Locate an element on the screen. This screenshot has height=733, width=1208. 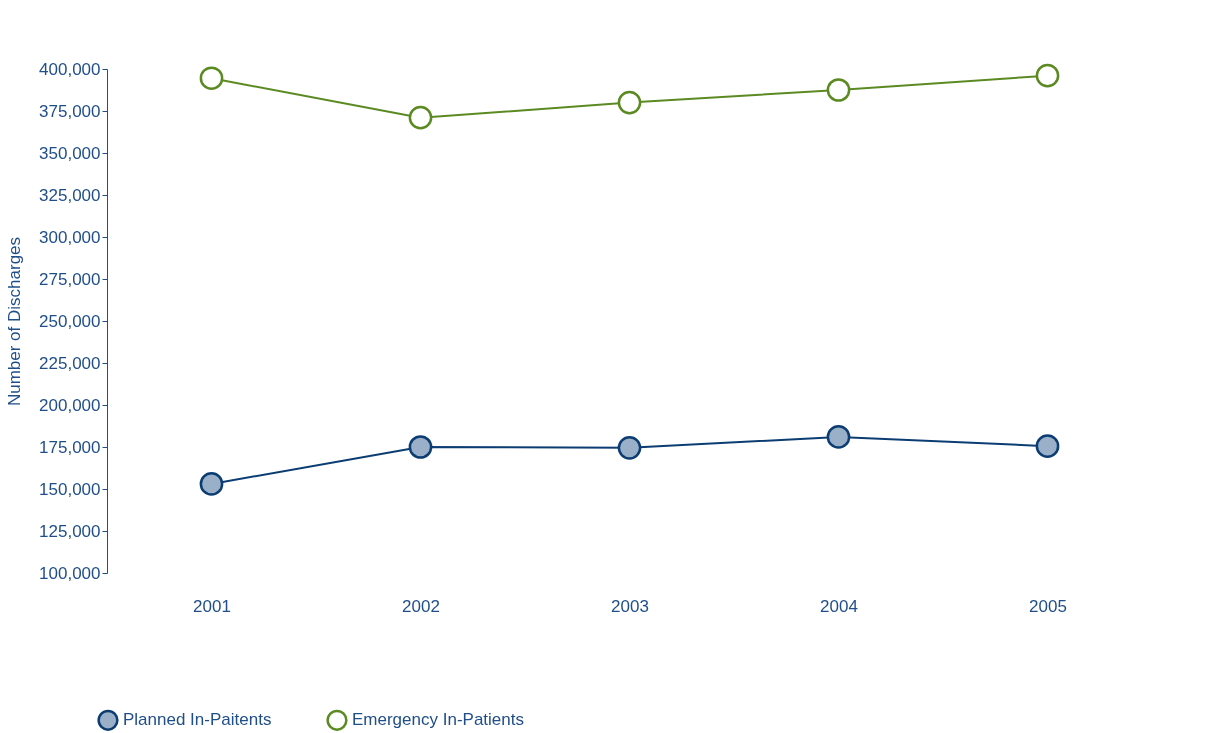
y-tick-label: 350,000 is located at coordinates (70, 153).